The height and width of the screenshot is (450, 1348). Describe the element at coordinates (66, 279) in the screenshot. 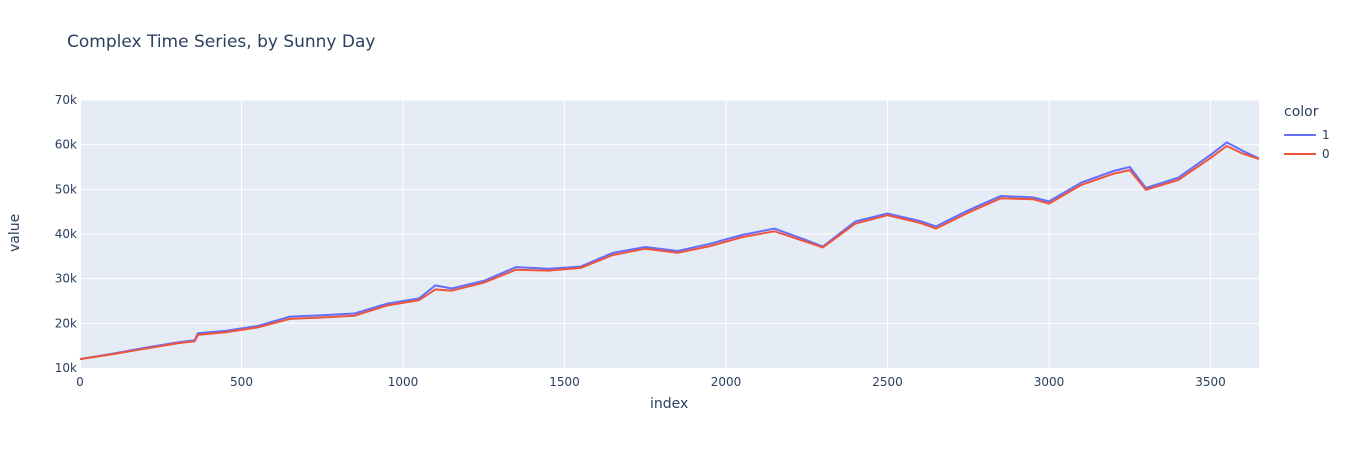

I see `y-tick-label: 30k` at that location.